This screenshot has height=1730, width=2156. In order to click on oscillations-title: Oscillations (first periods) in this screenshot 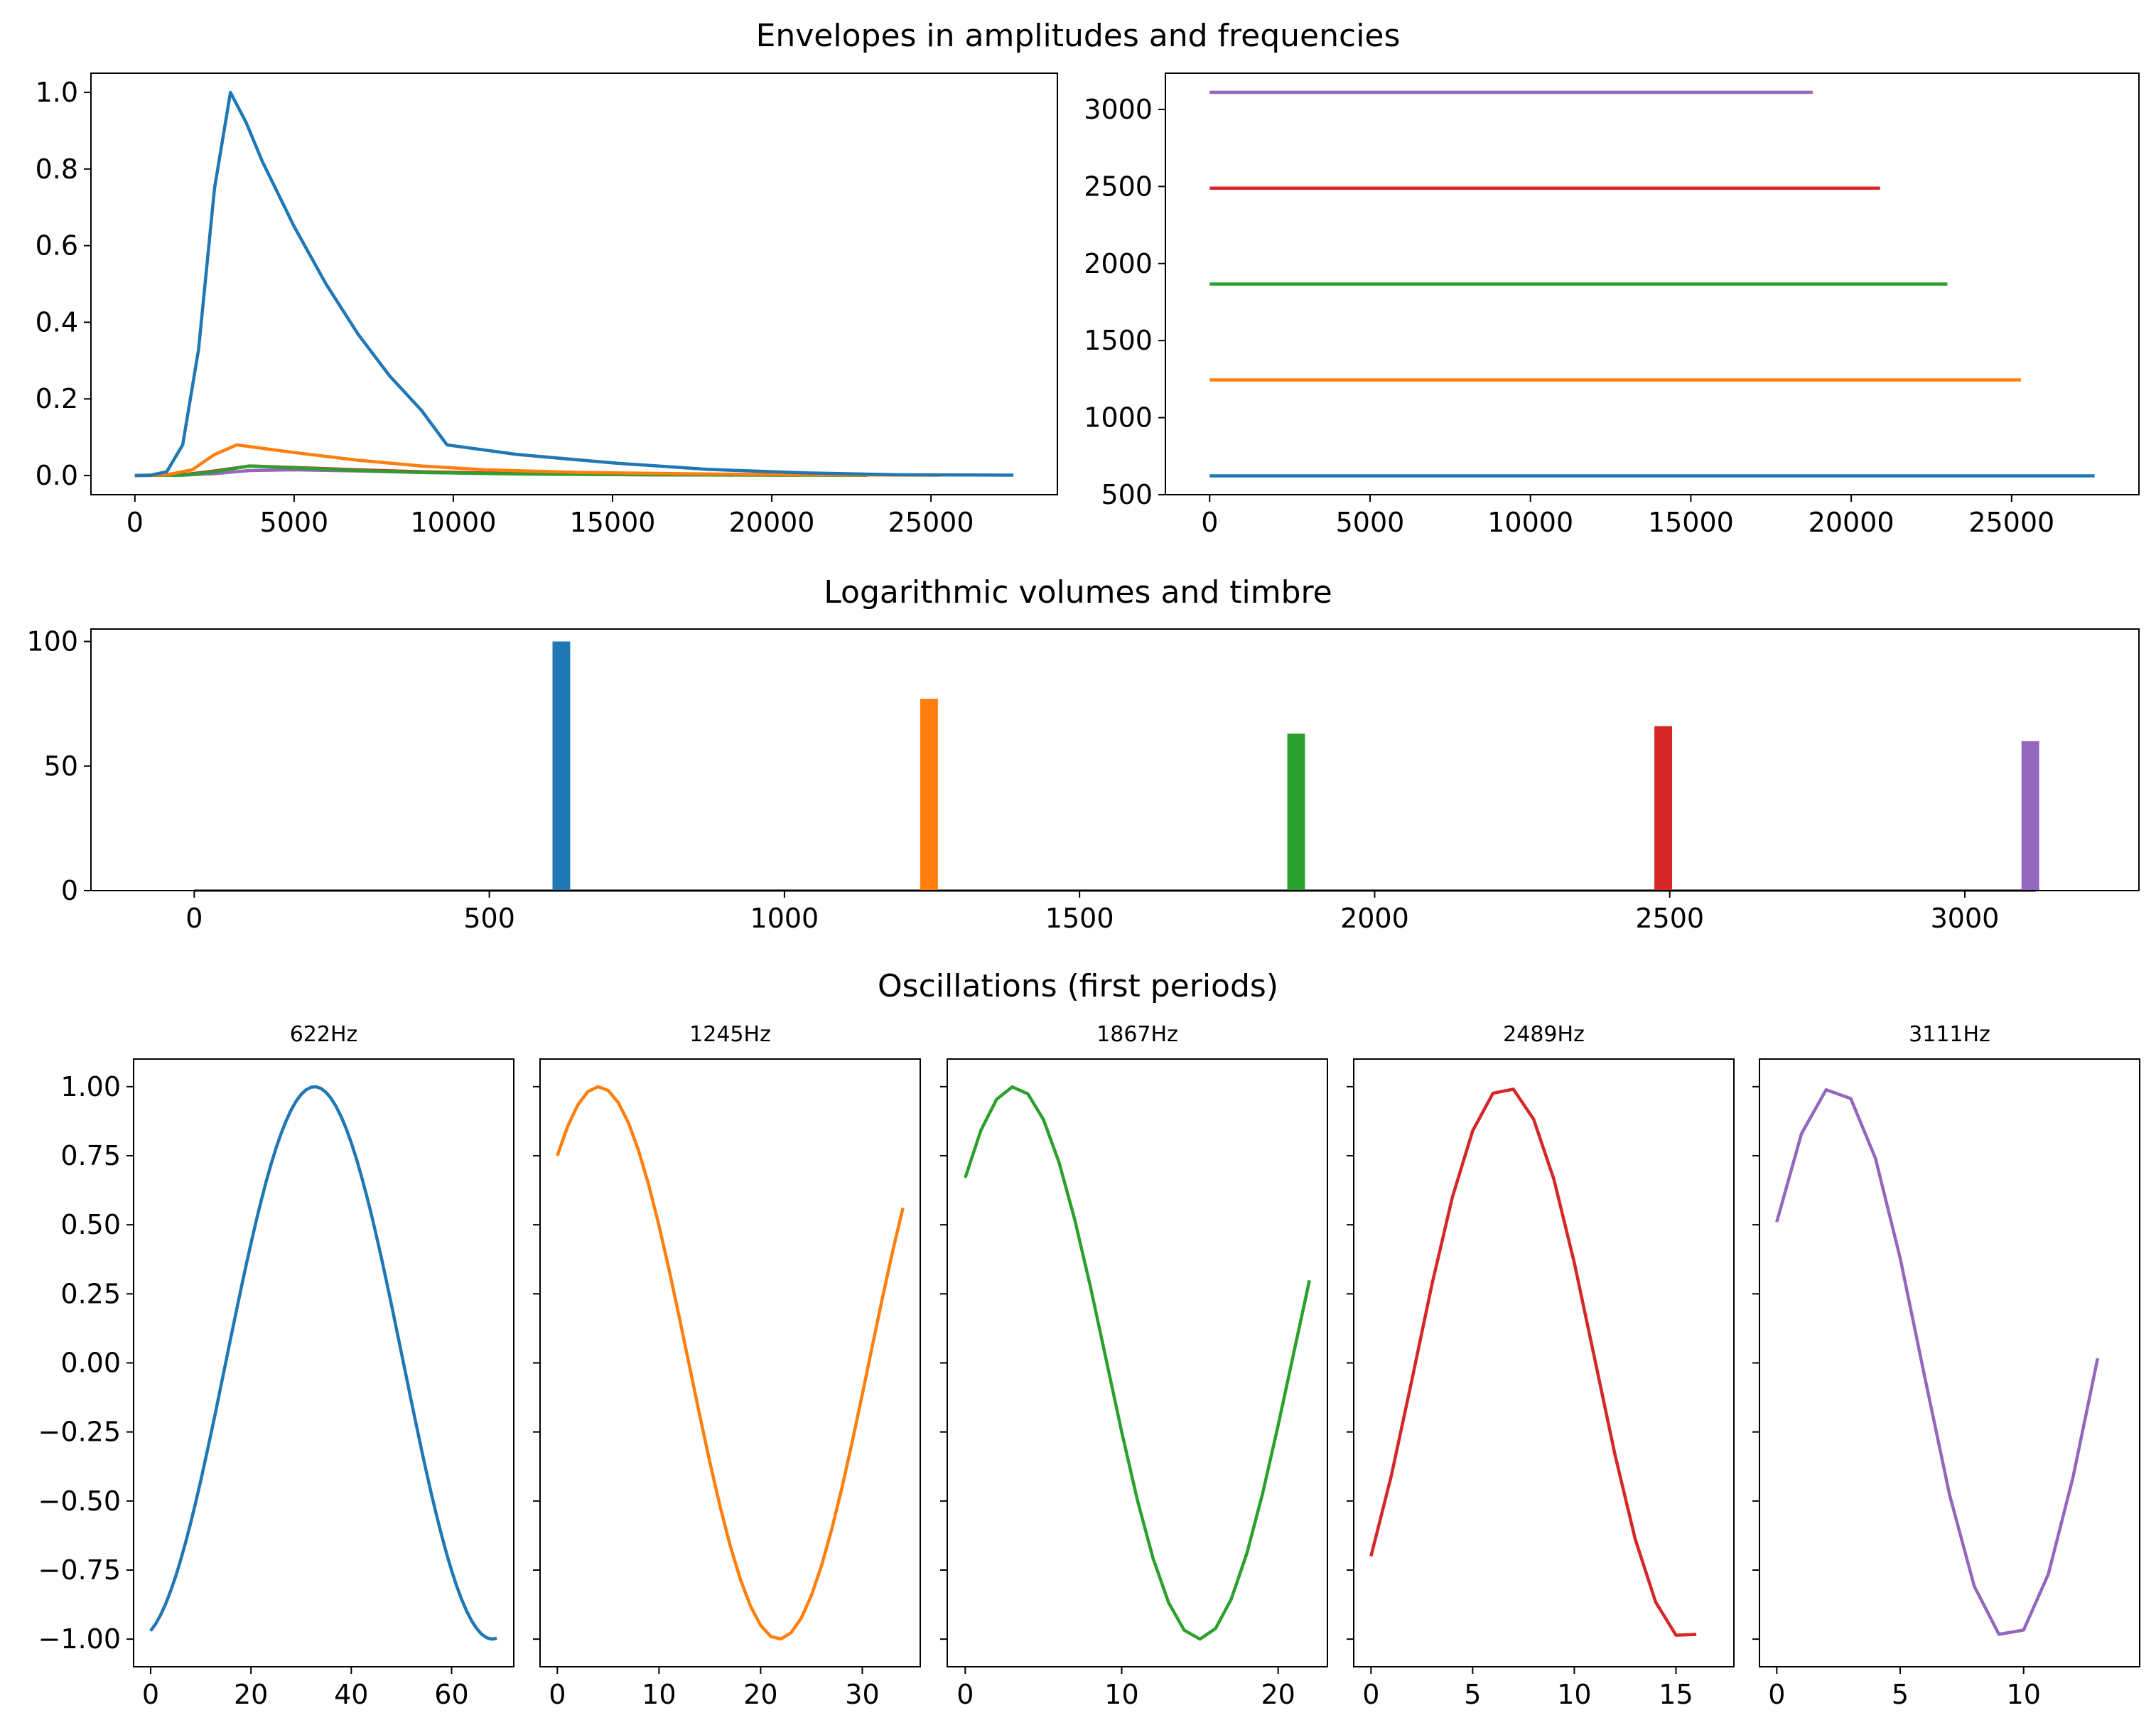, I will do `click(1078, 986)`.